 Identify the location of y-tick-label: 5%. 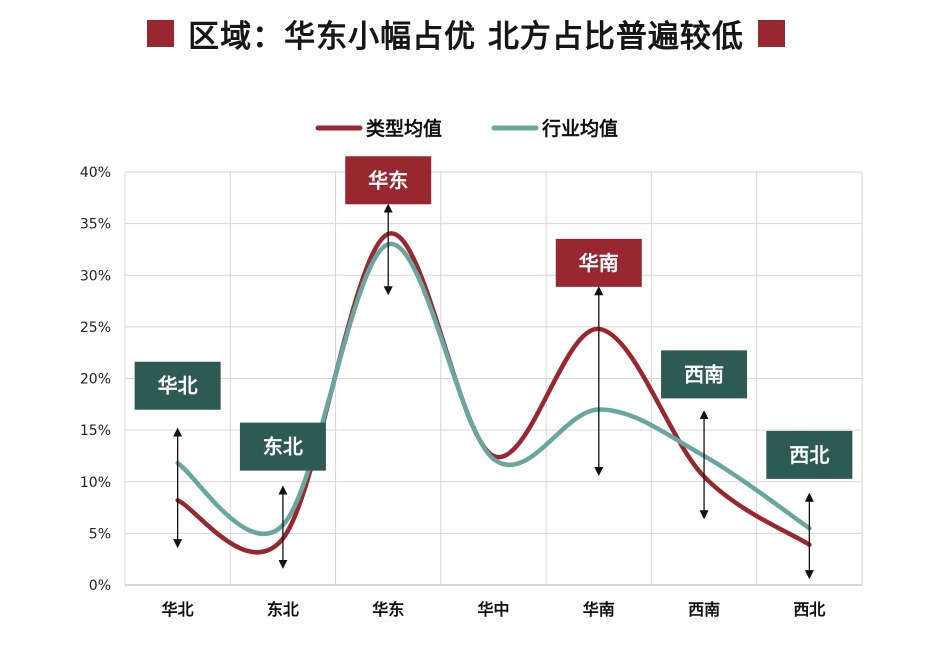
(100, 534).